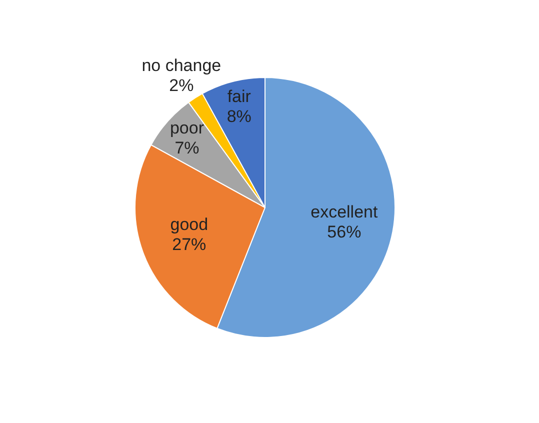 Image resolution: width=539 pixels, height=423 pixels. Describe the element at coordinates (181, 85) in the screenshot. I see `data-label: 2%` at that location.